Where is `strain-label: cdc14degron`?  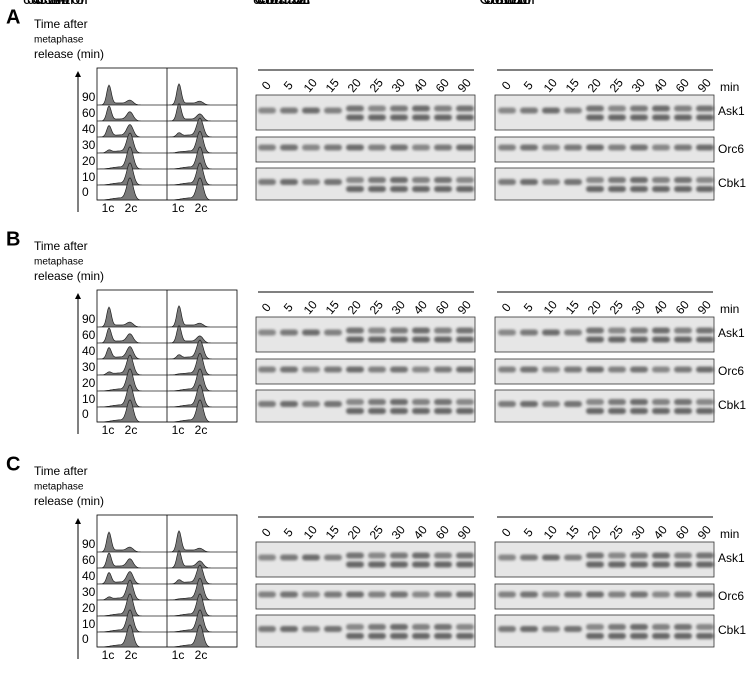
strain-label: cdc14degron is located at coordinates (62, 4).